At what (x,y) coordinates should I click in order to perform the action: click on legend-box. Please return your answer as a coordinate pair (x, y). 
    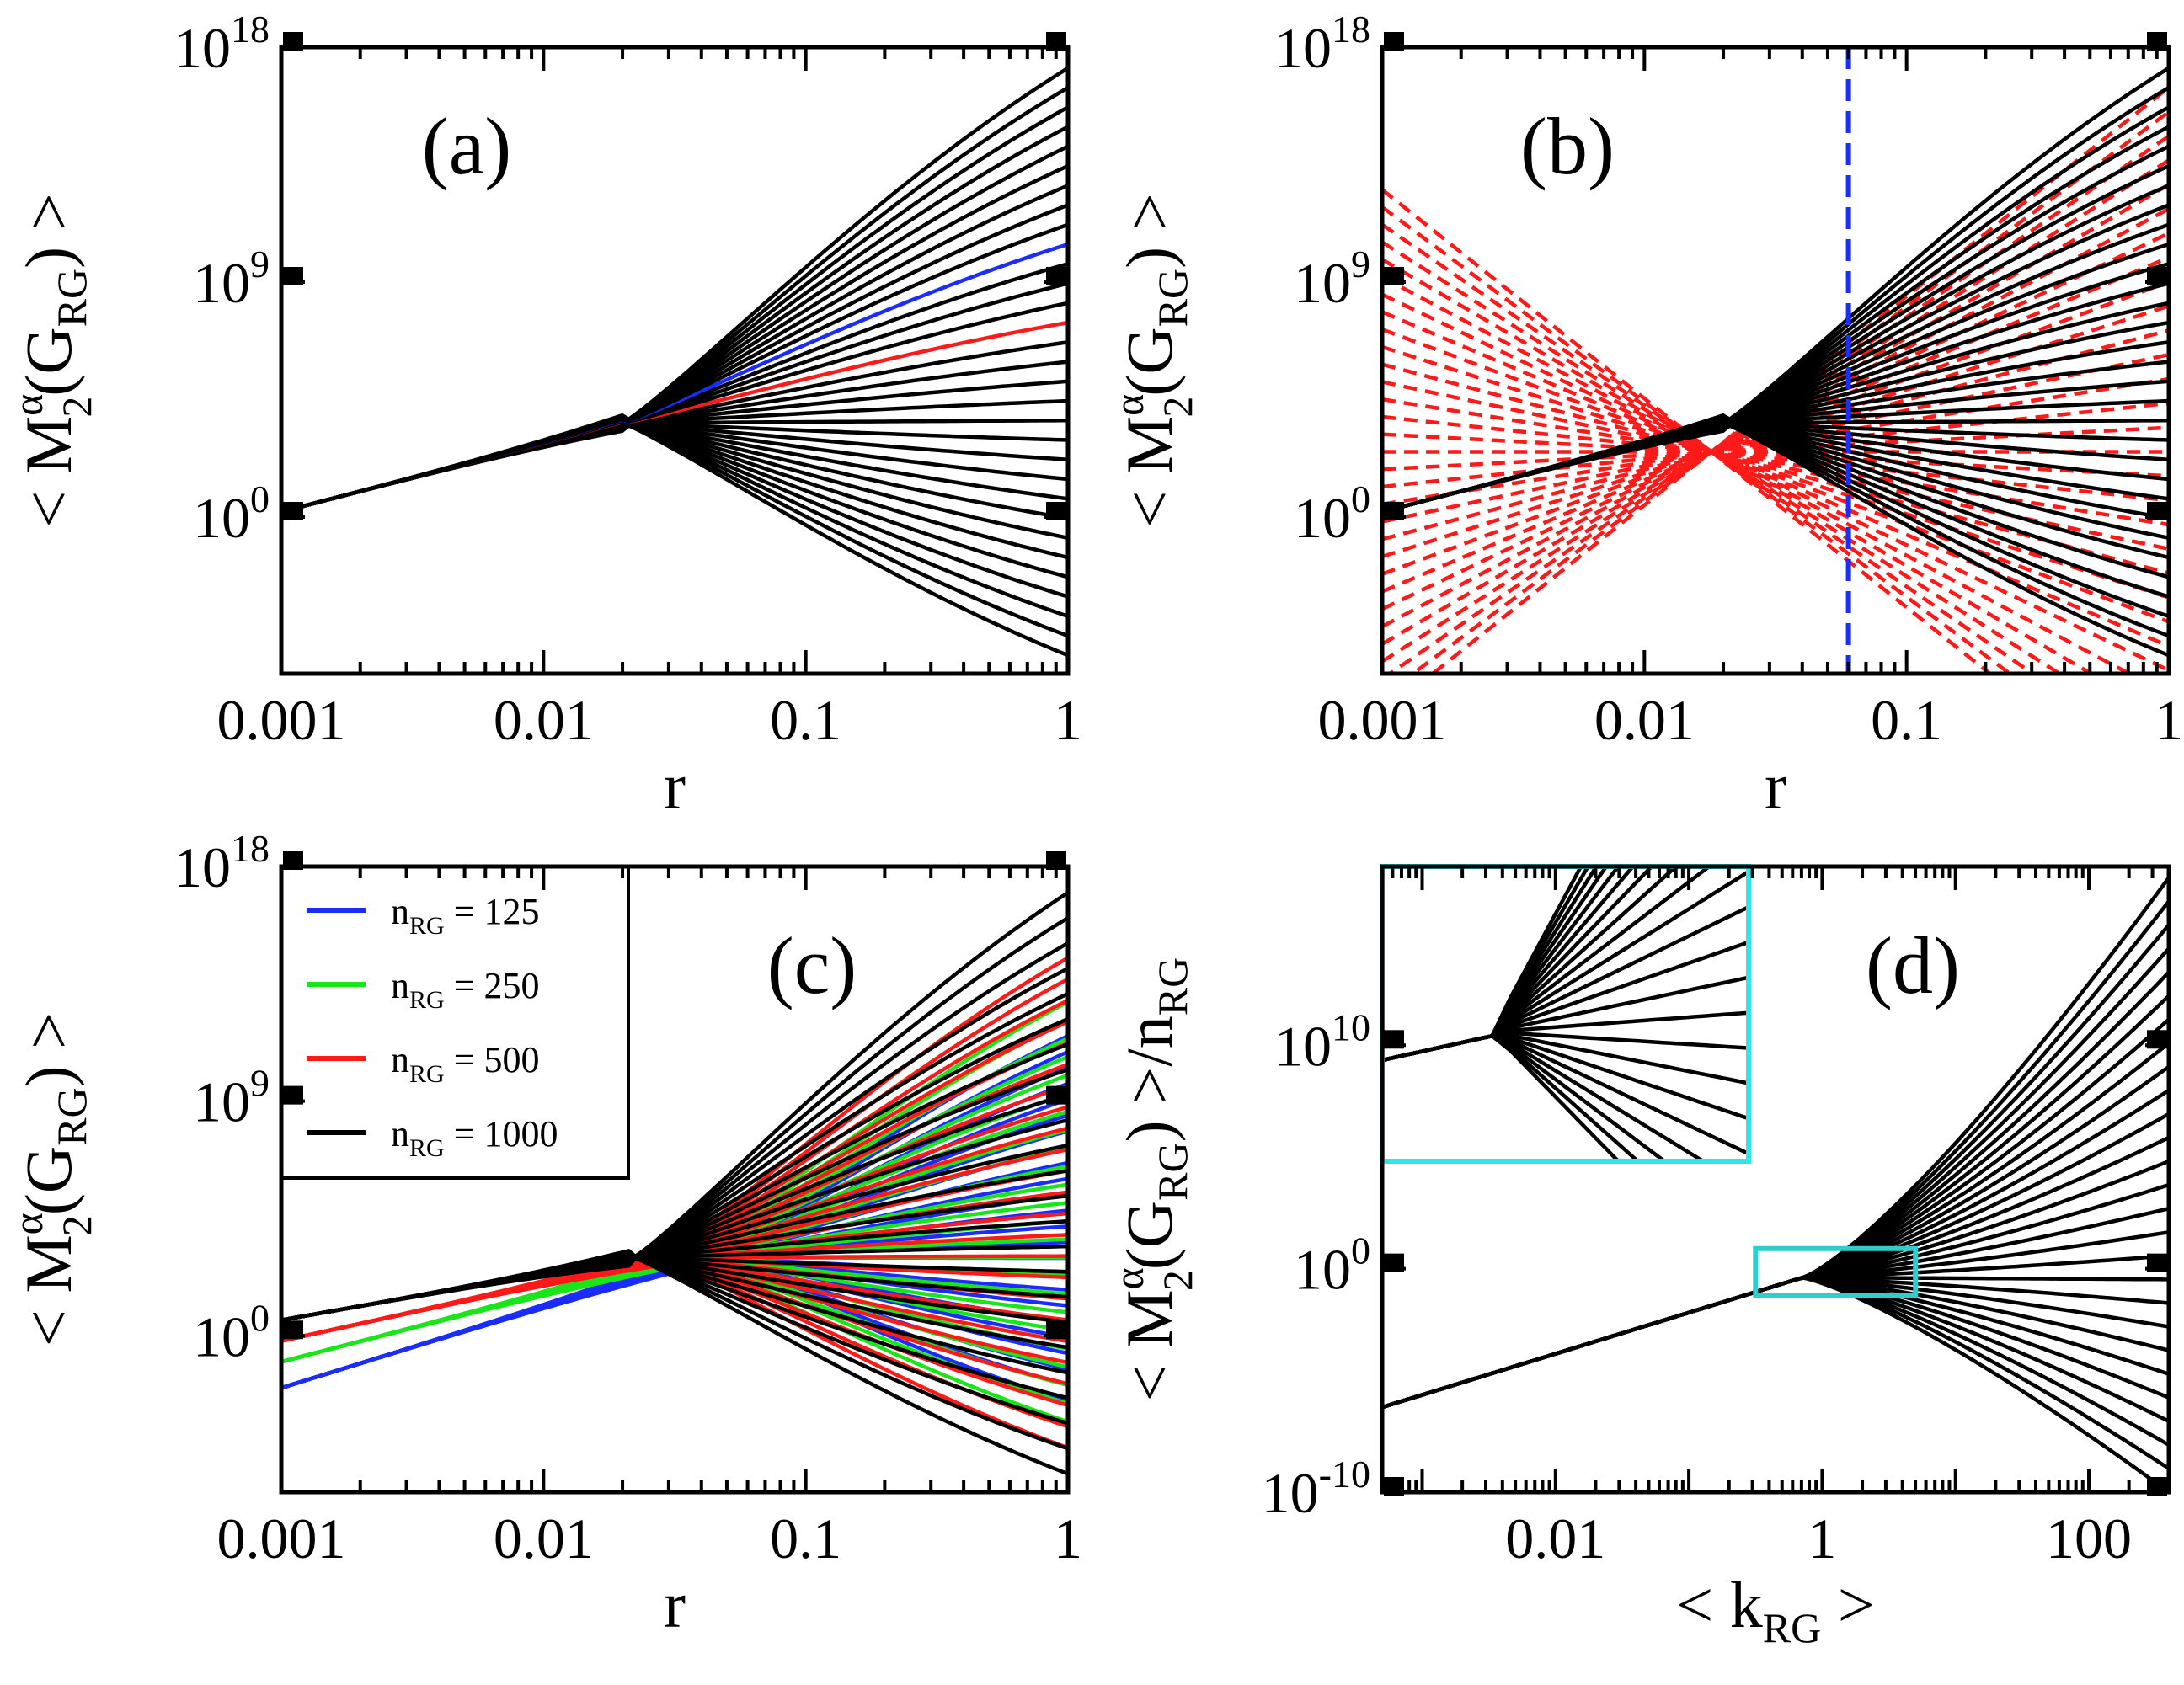
    Looking at the image, I should click on (455, 1023).